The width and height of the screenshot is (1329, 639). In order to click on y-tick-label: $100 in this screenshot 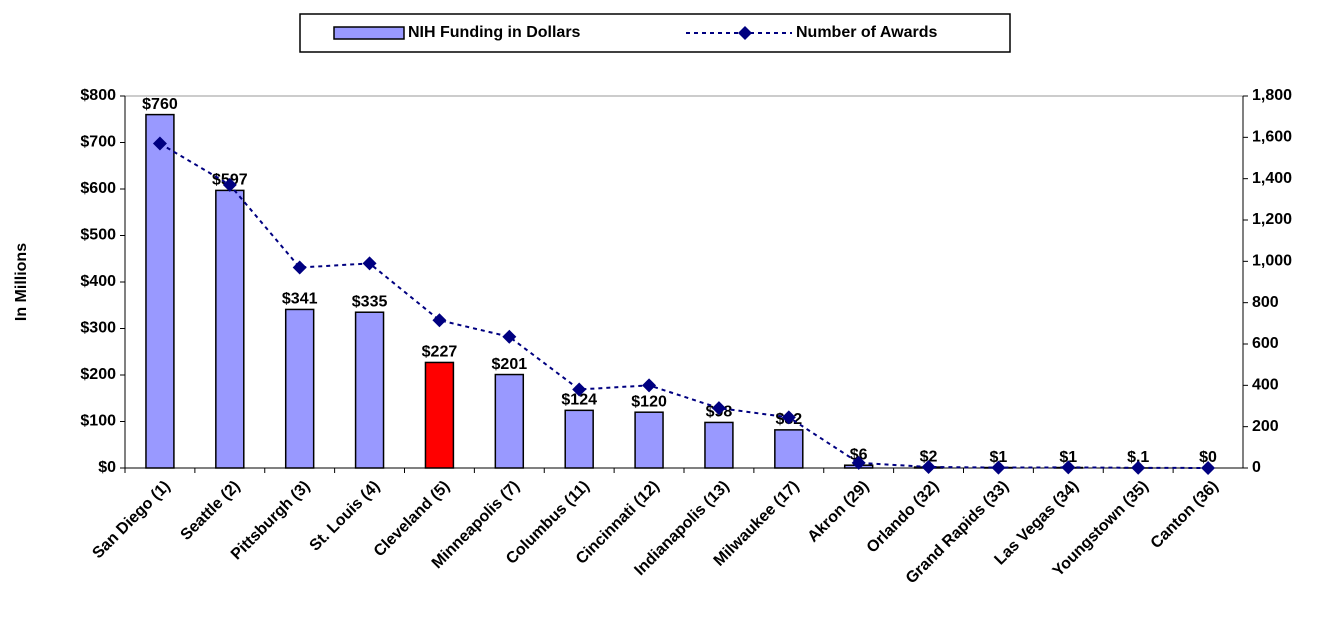, I will do `click(98, 421)`.